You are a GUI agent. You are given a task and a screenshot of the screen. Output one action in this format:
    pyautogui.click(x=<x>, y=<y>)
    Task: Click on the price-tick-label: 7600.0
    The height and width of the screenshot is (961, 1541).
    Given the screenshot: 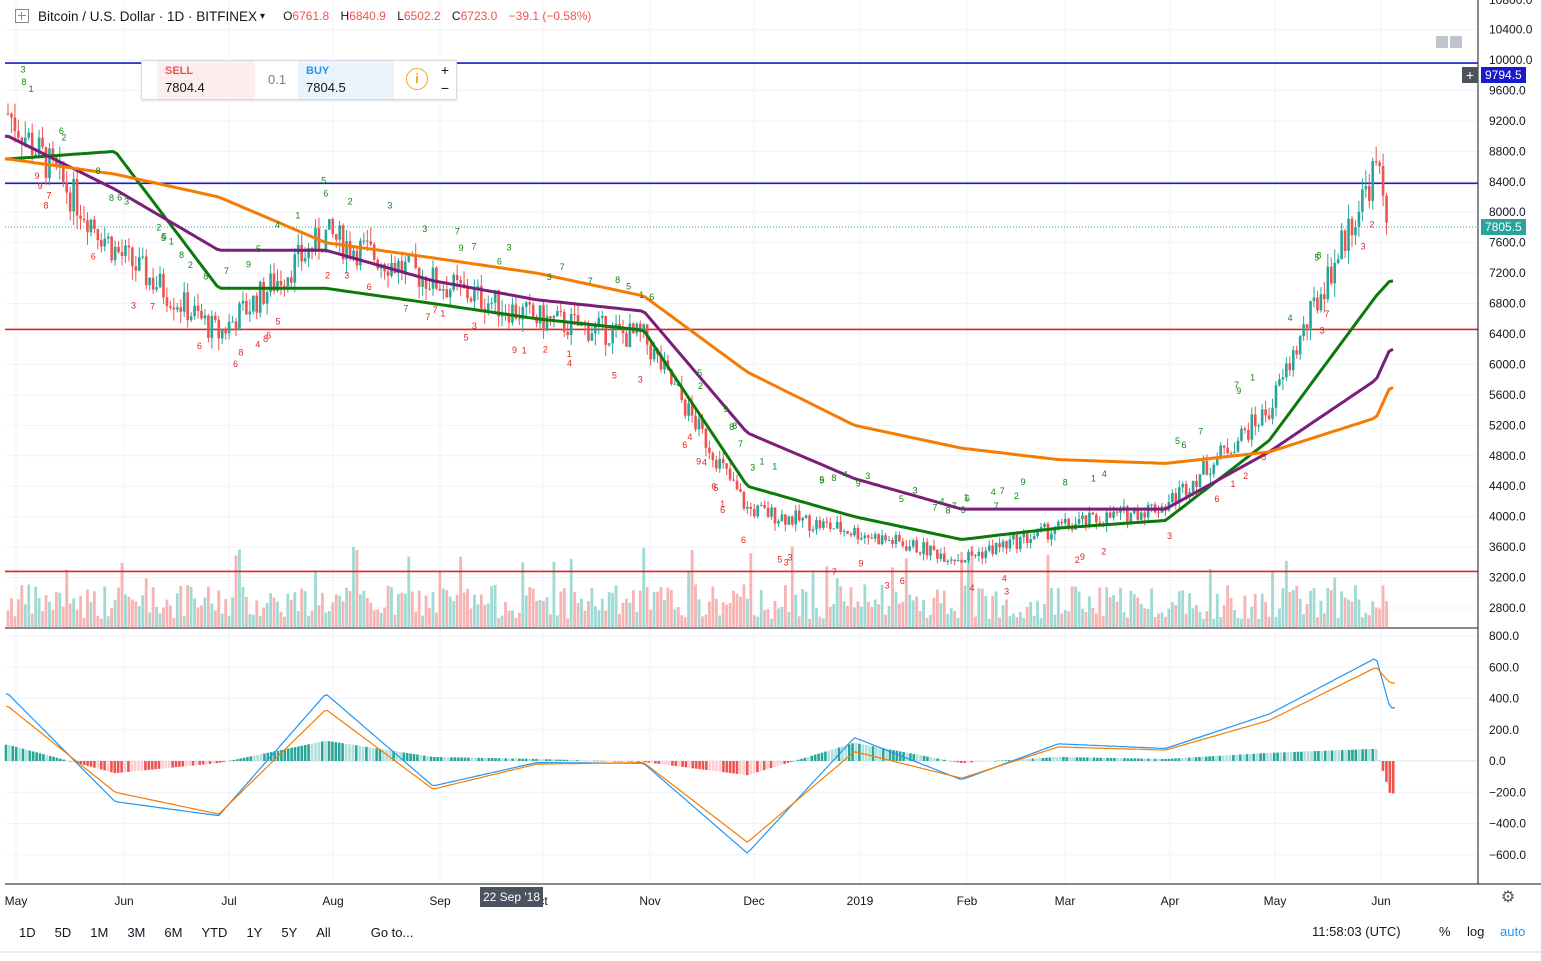 What is the action you would take?
    pyautogui.click(x=1507, y=243)
    